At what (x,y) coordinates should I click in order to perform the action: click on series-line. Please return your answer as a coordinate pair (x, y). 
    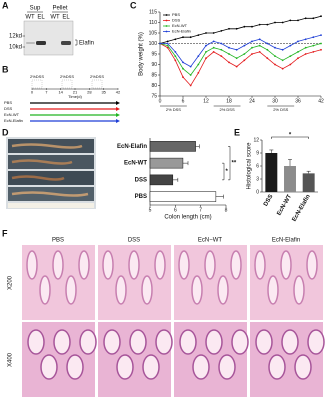
    Looking at the image, I should click on (240, 65).